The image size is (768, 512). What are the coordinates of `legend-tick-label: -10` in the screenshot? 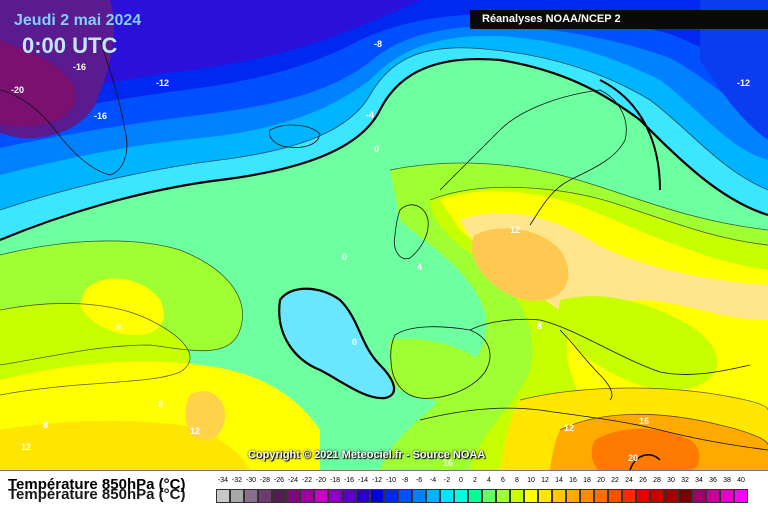 It's located at (391, 480).